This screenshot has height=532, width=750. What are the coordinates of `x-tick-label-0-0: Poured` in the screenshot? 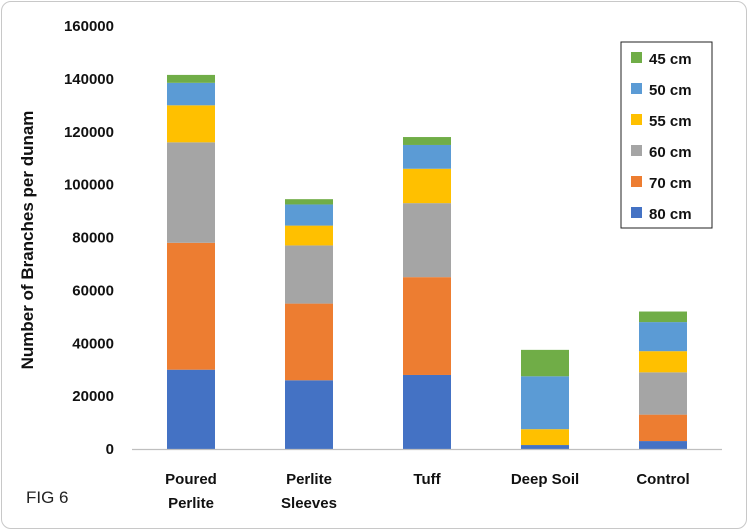 It's located at (191, 479).